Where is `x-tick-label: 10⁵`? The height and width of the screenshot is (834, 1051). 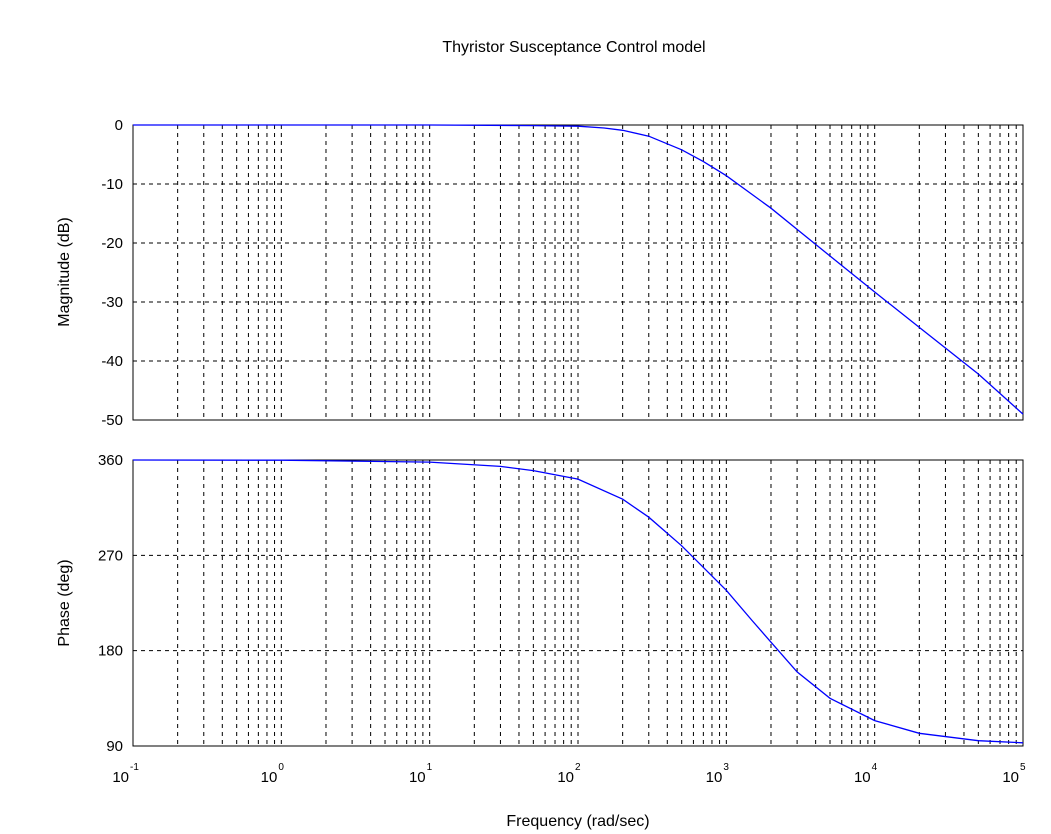 x-tick-label: 10⁵ is located at coordinates (1014, 774).